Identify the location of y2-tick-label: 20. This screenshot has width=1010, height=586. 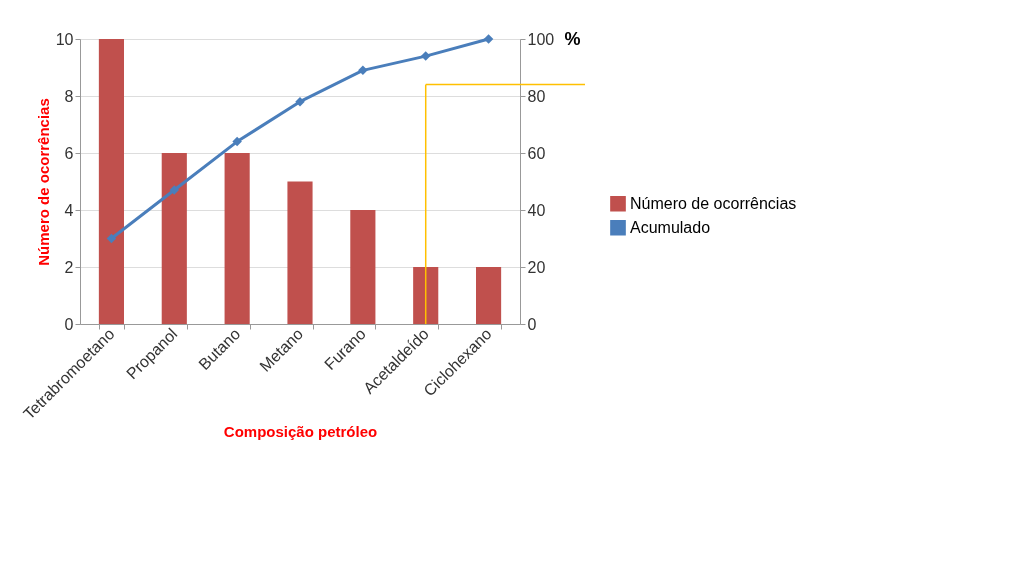
(536, 267).